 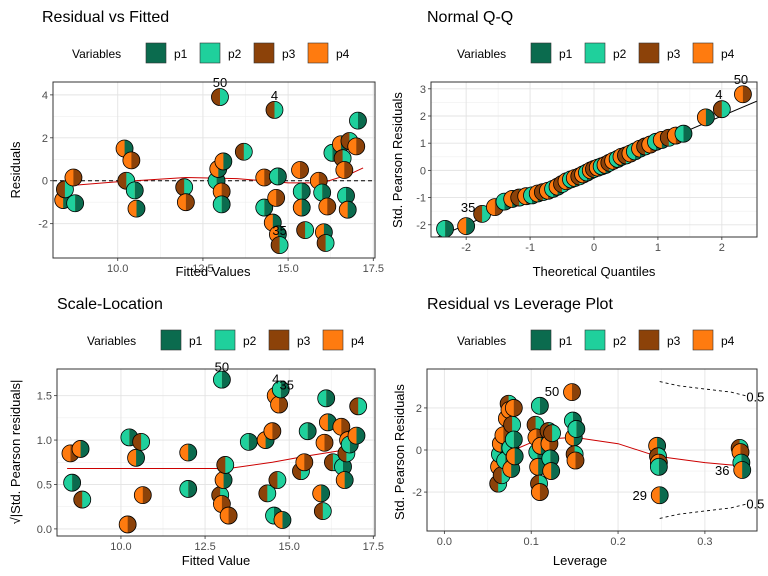 What do you see at coordinates (222, 367) in the screenshot?
I see `point-label: 50` at bounding box center [222, 367].